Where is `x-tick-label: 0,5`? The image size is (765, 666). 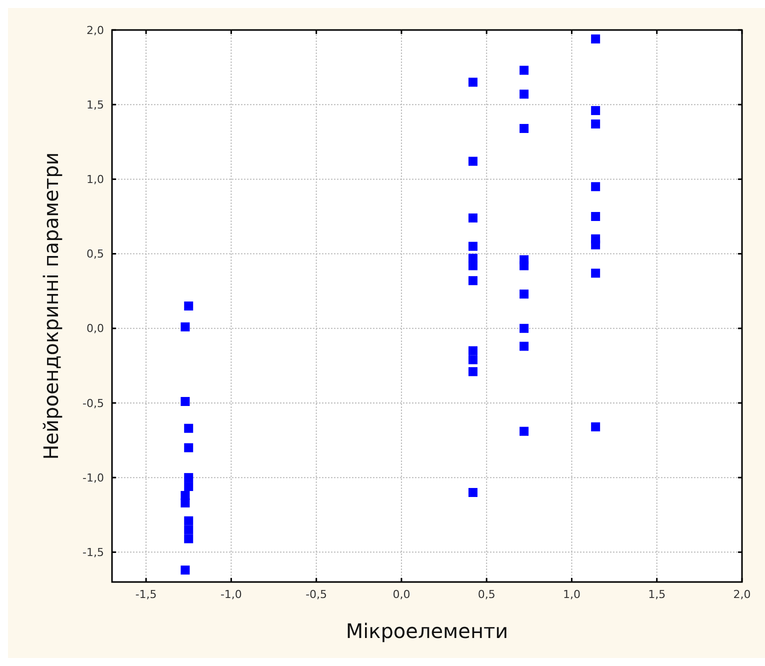
x-tick-label: 0,5 is located at coordinates (487, 594).